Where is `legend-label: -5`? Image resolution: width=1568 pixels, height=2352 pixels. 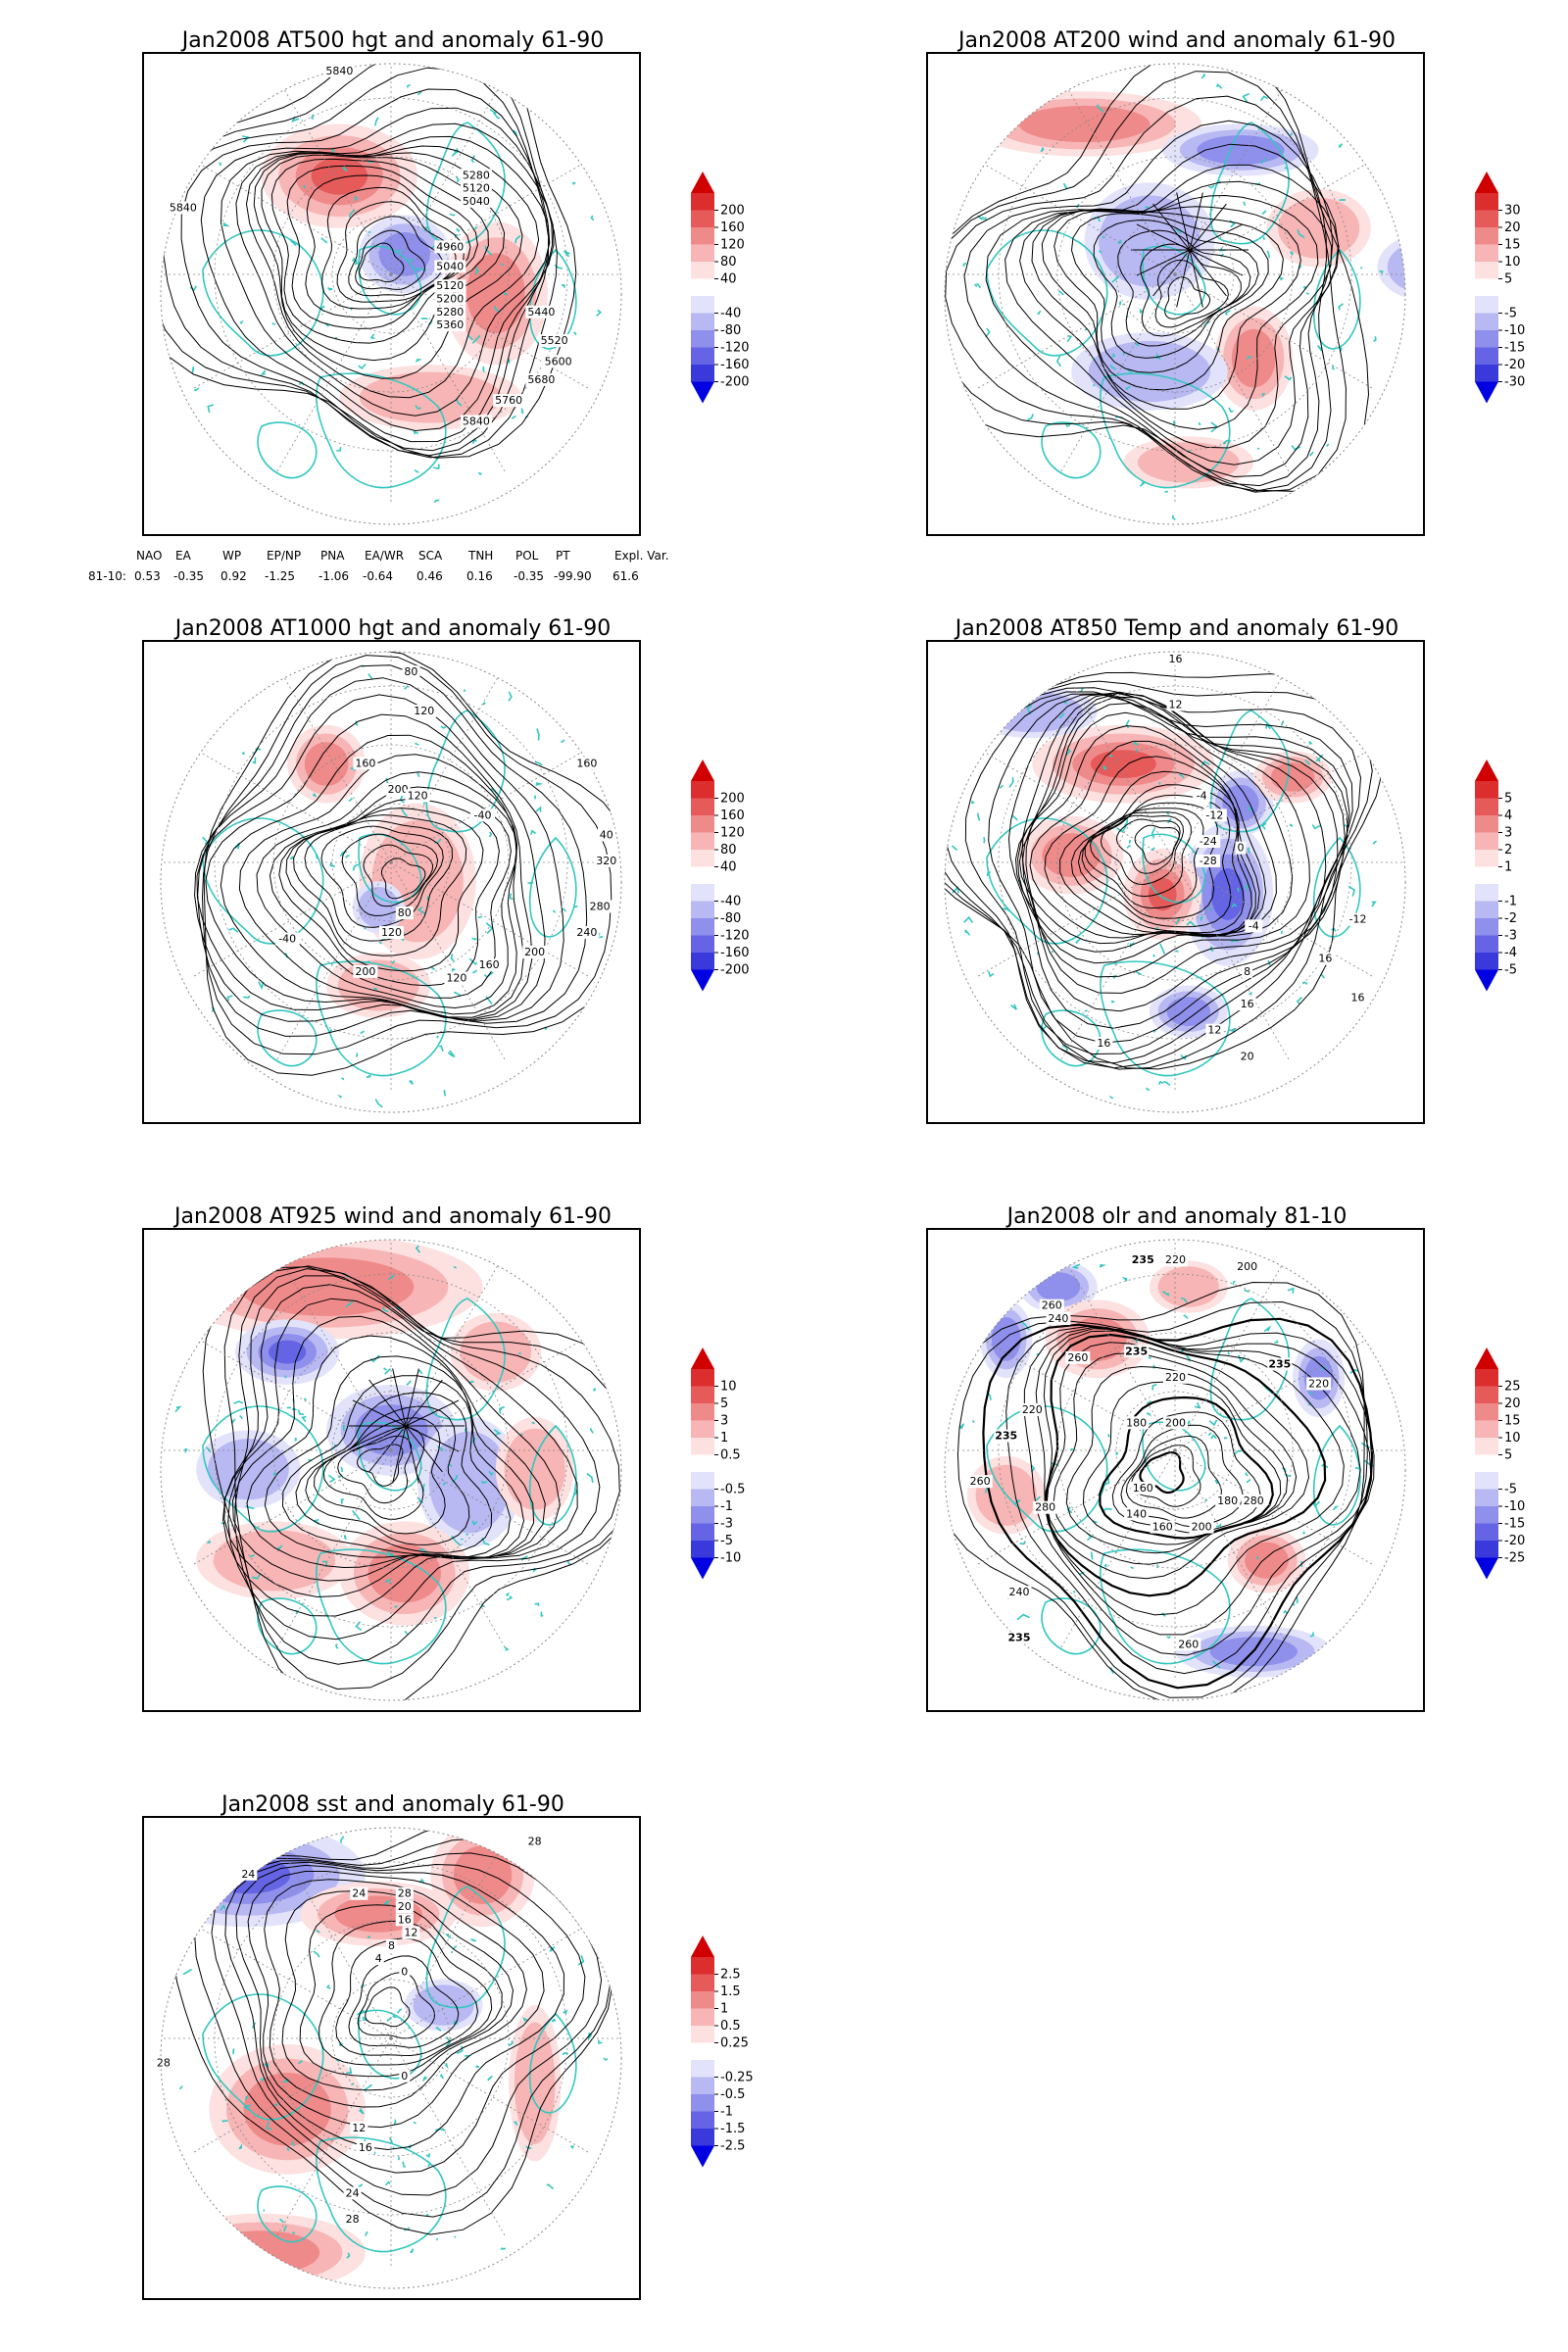
legend-label: -5 is located at coordinates (726, 1541).